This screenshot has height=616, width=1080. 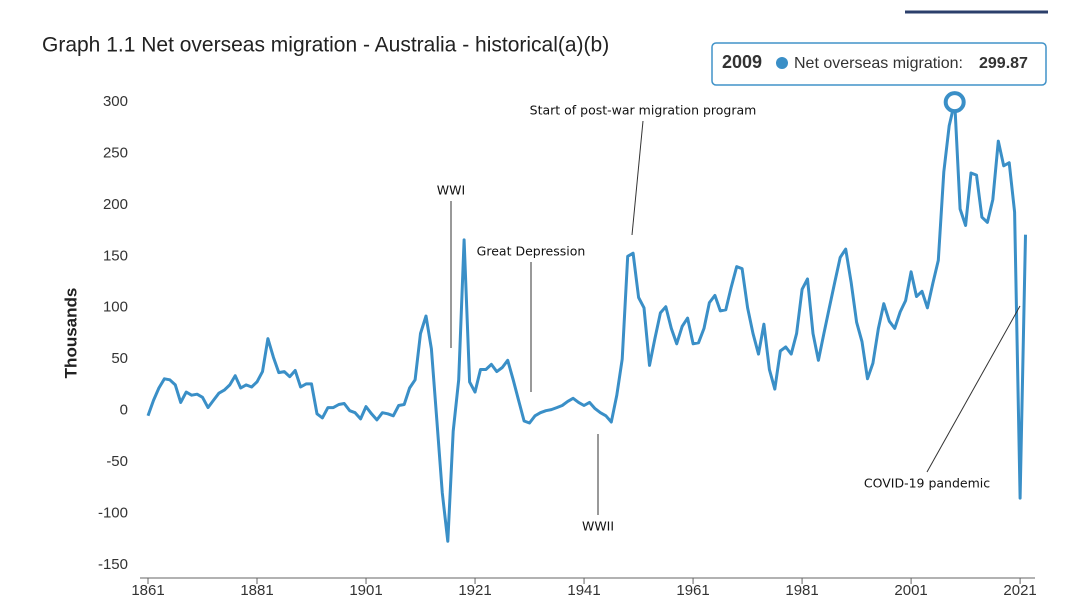 I want to click on y-tick-label: 300, so click(x=115, y=101).